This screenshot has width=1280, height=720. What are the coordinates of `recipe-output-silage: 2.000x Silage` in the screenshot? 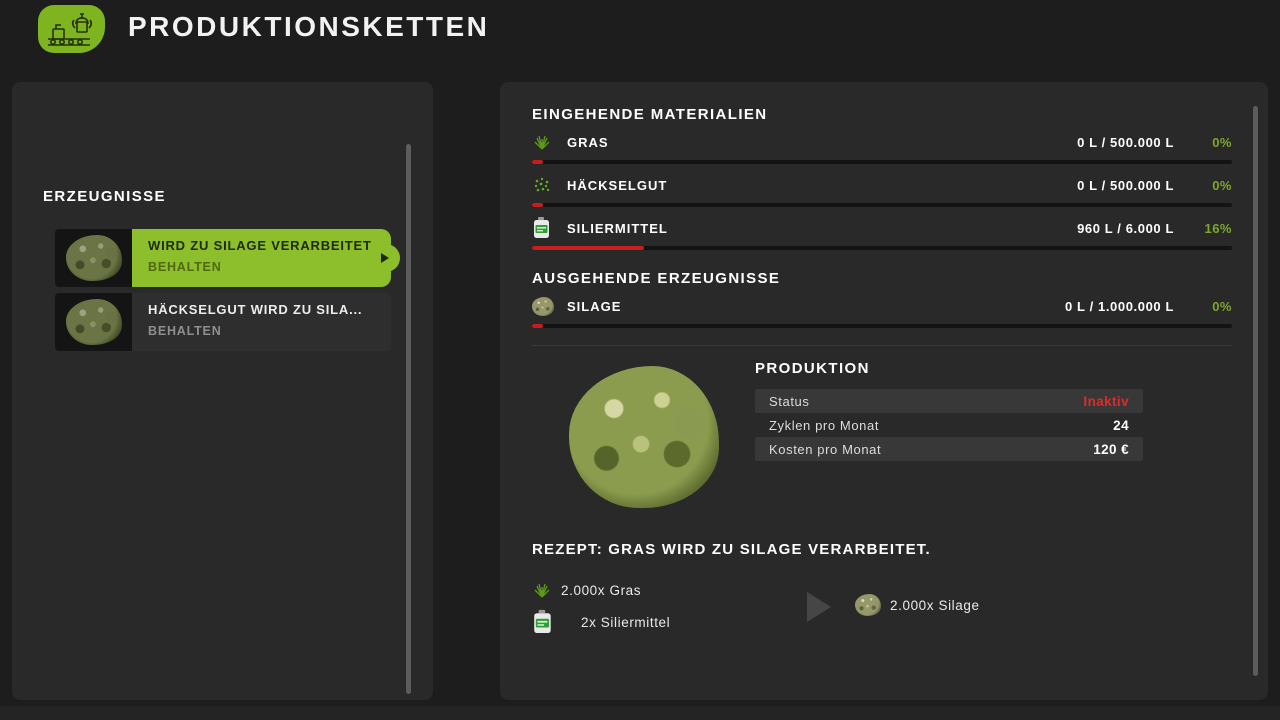 It's located at (917, 605).